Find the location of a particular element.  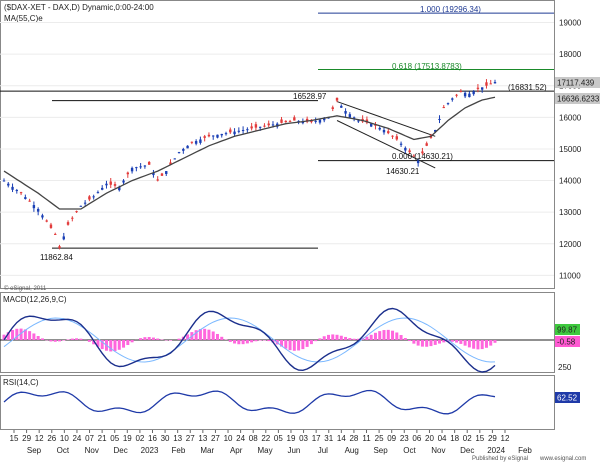

annotation-peak: 16528.97 is located at coordinates (310, 96).